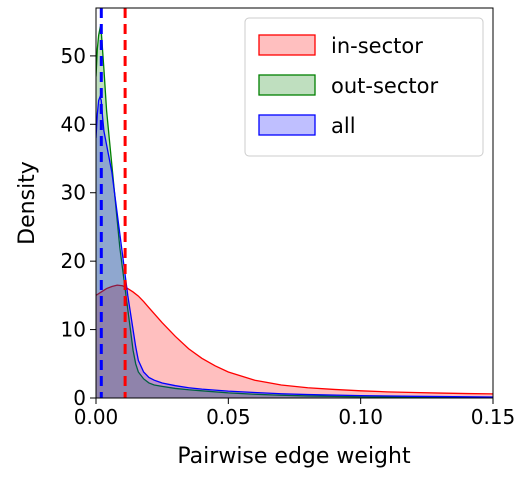 The image size is (525, 477). What do you see at coordinates (294, 456) in the screenshot?
I see `x-axis-label: Pairwise edge weight` at bounding box center [294, 456].